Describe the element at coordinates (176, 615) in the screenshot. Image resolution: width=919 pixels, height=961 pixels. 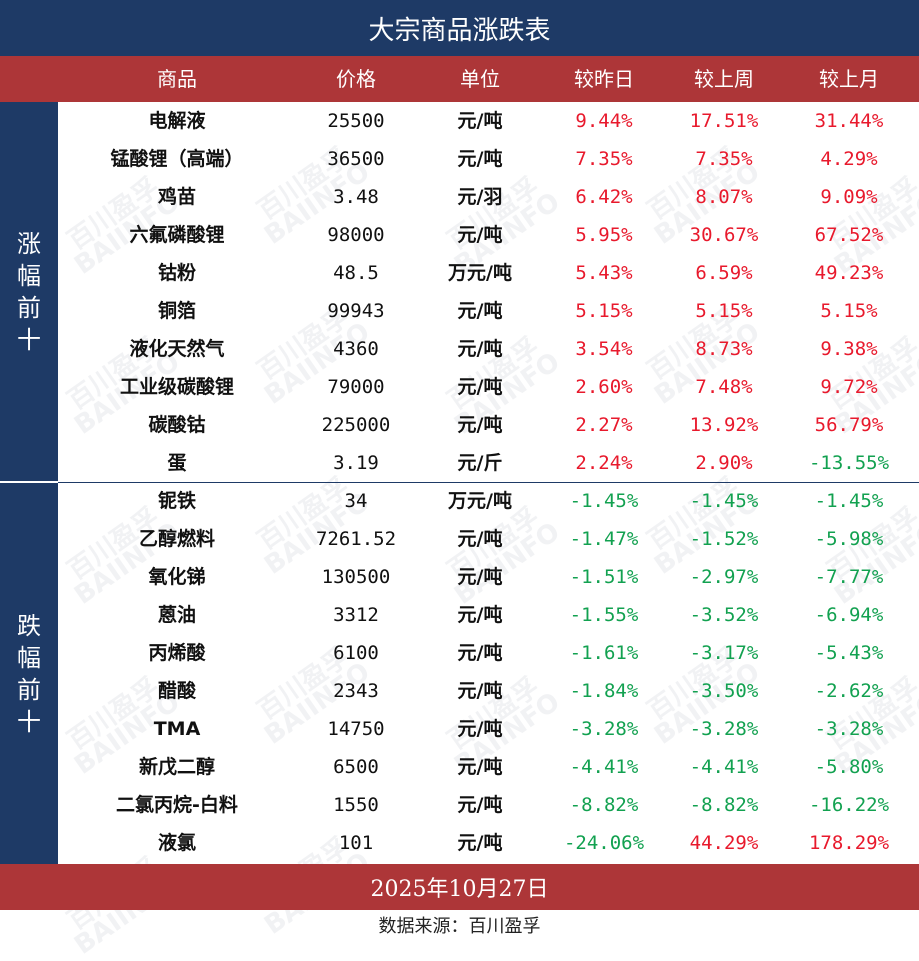
I see `commodity-name: 蒽油` at that location.